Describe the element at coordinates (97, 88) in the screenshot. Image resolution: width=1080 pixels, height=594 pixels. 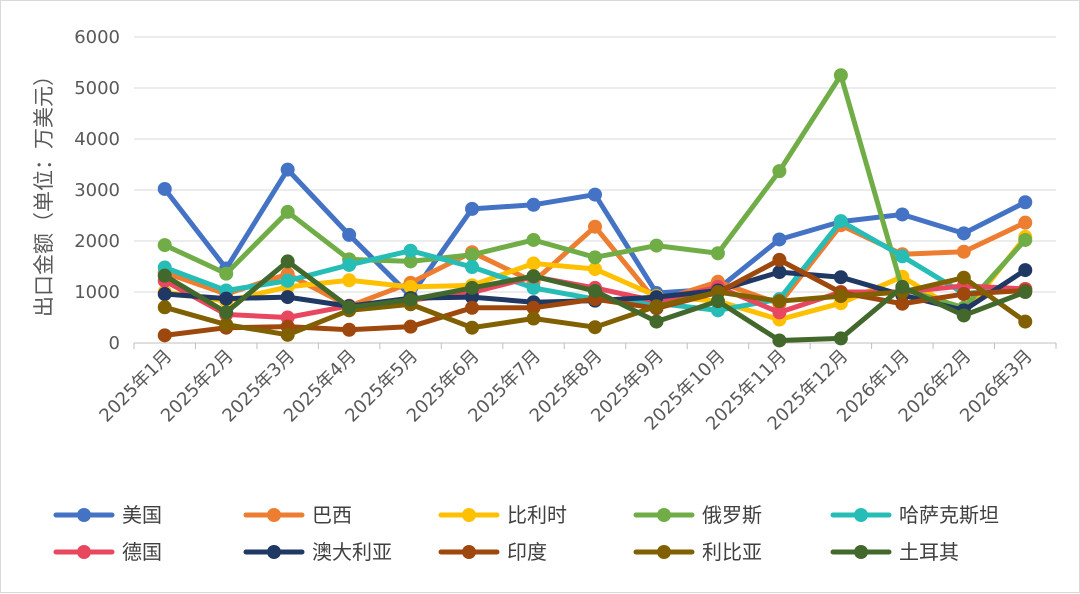
I see `y-tick-label: 5000` at that location.